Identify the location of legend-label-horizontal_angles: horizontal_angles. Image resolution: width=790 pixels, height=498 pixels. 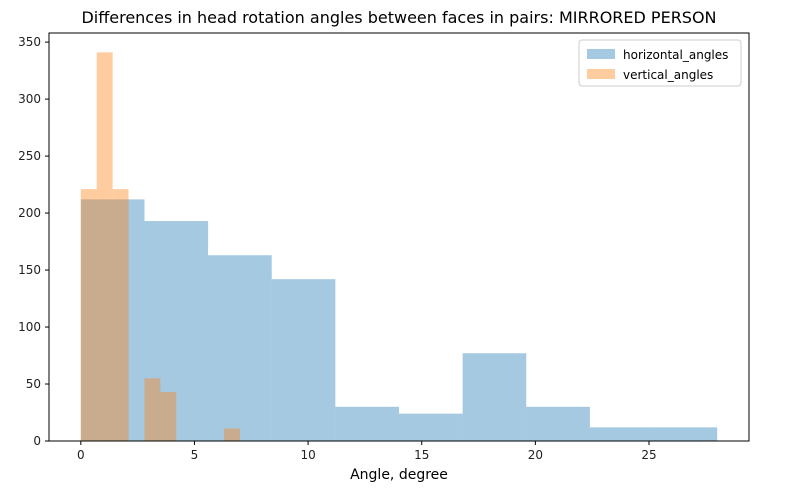
(675, 55).